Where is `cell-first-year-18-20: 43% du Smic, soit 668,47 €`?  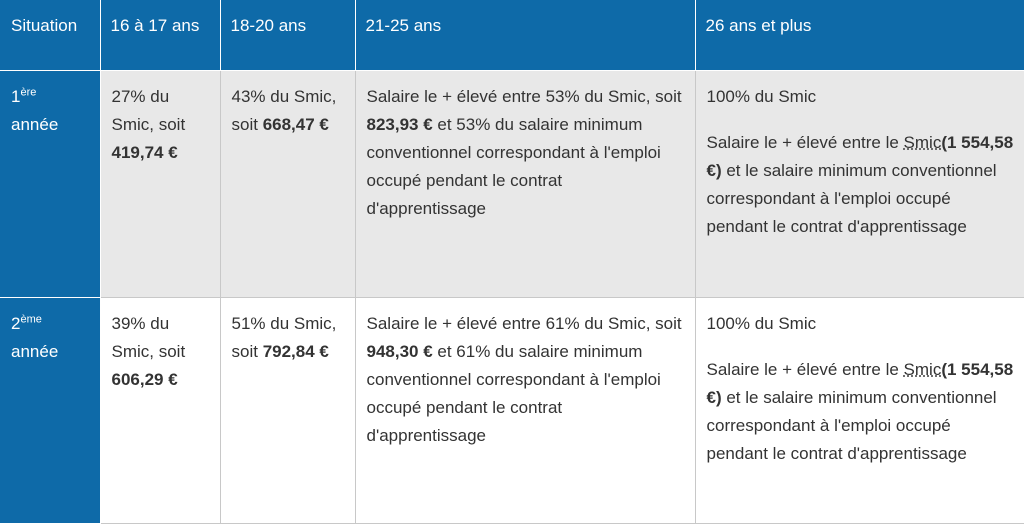
cell-first-year-18-20: 43% du Smic, soit 668,47 € is located at coordinates (288, 184).